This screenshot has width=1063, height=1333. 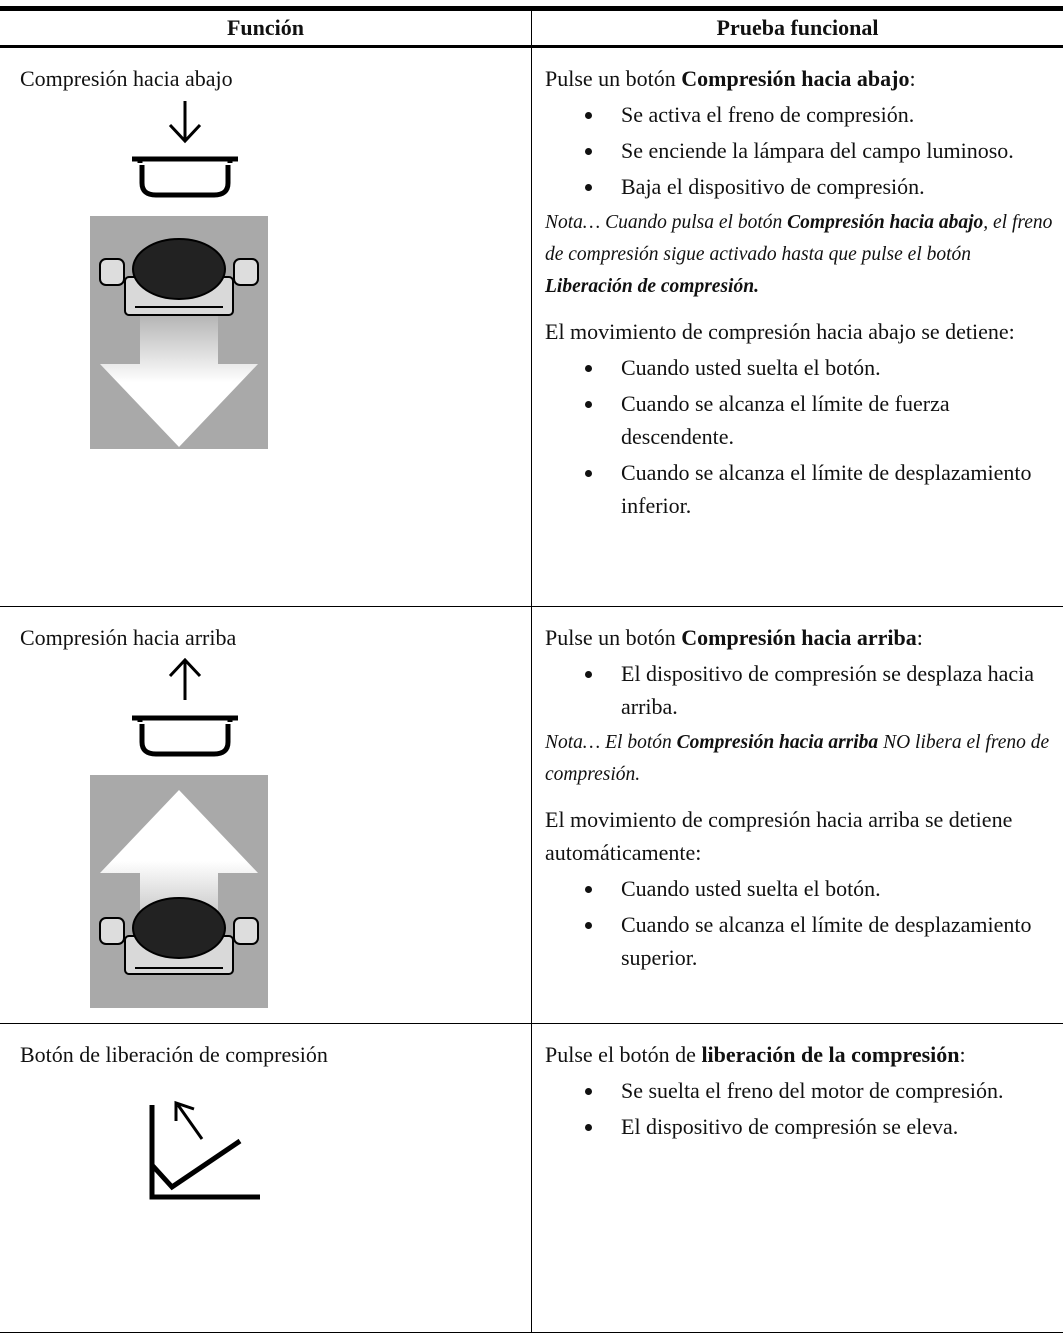 I want to click on function-label: Botón de liberación de compresión, so click(x=275, y=1054).